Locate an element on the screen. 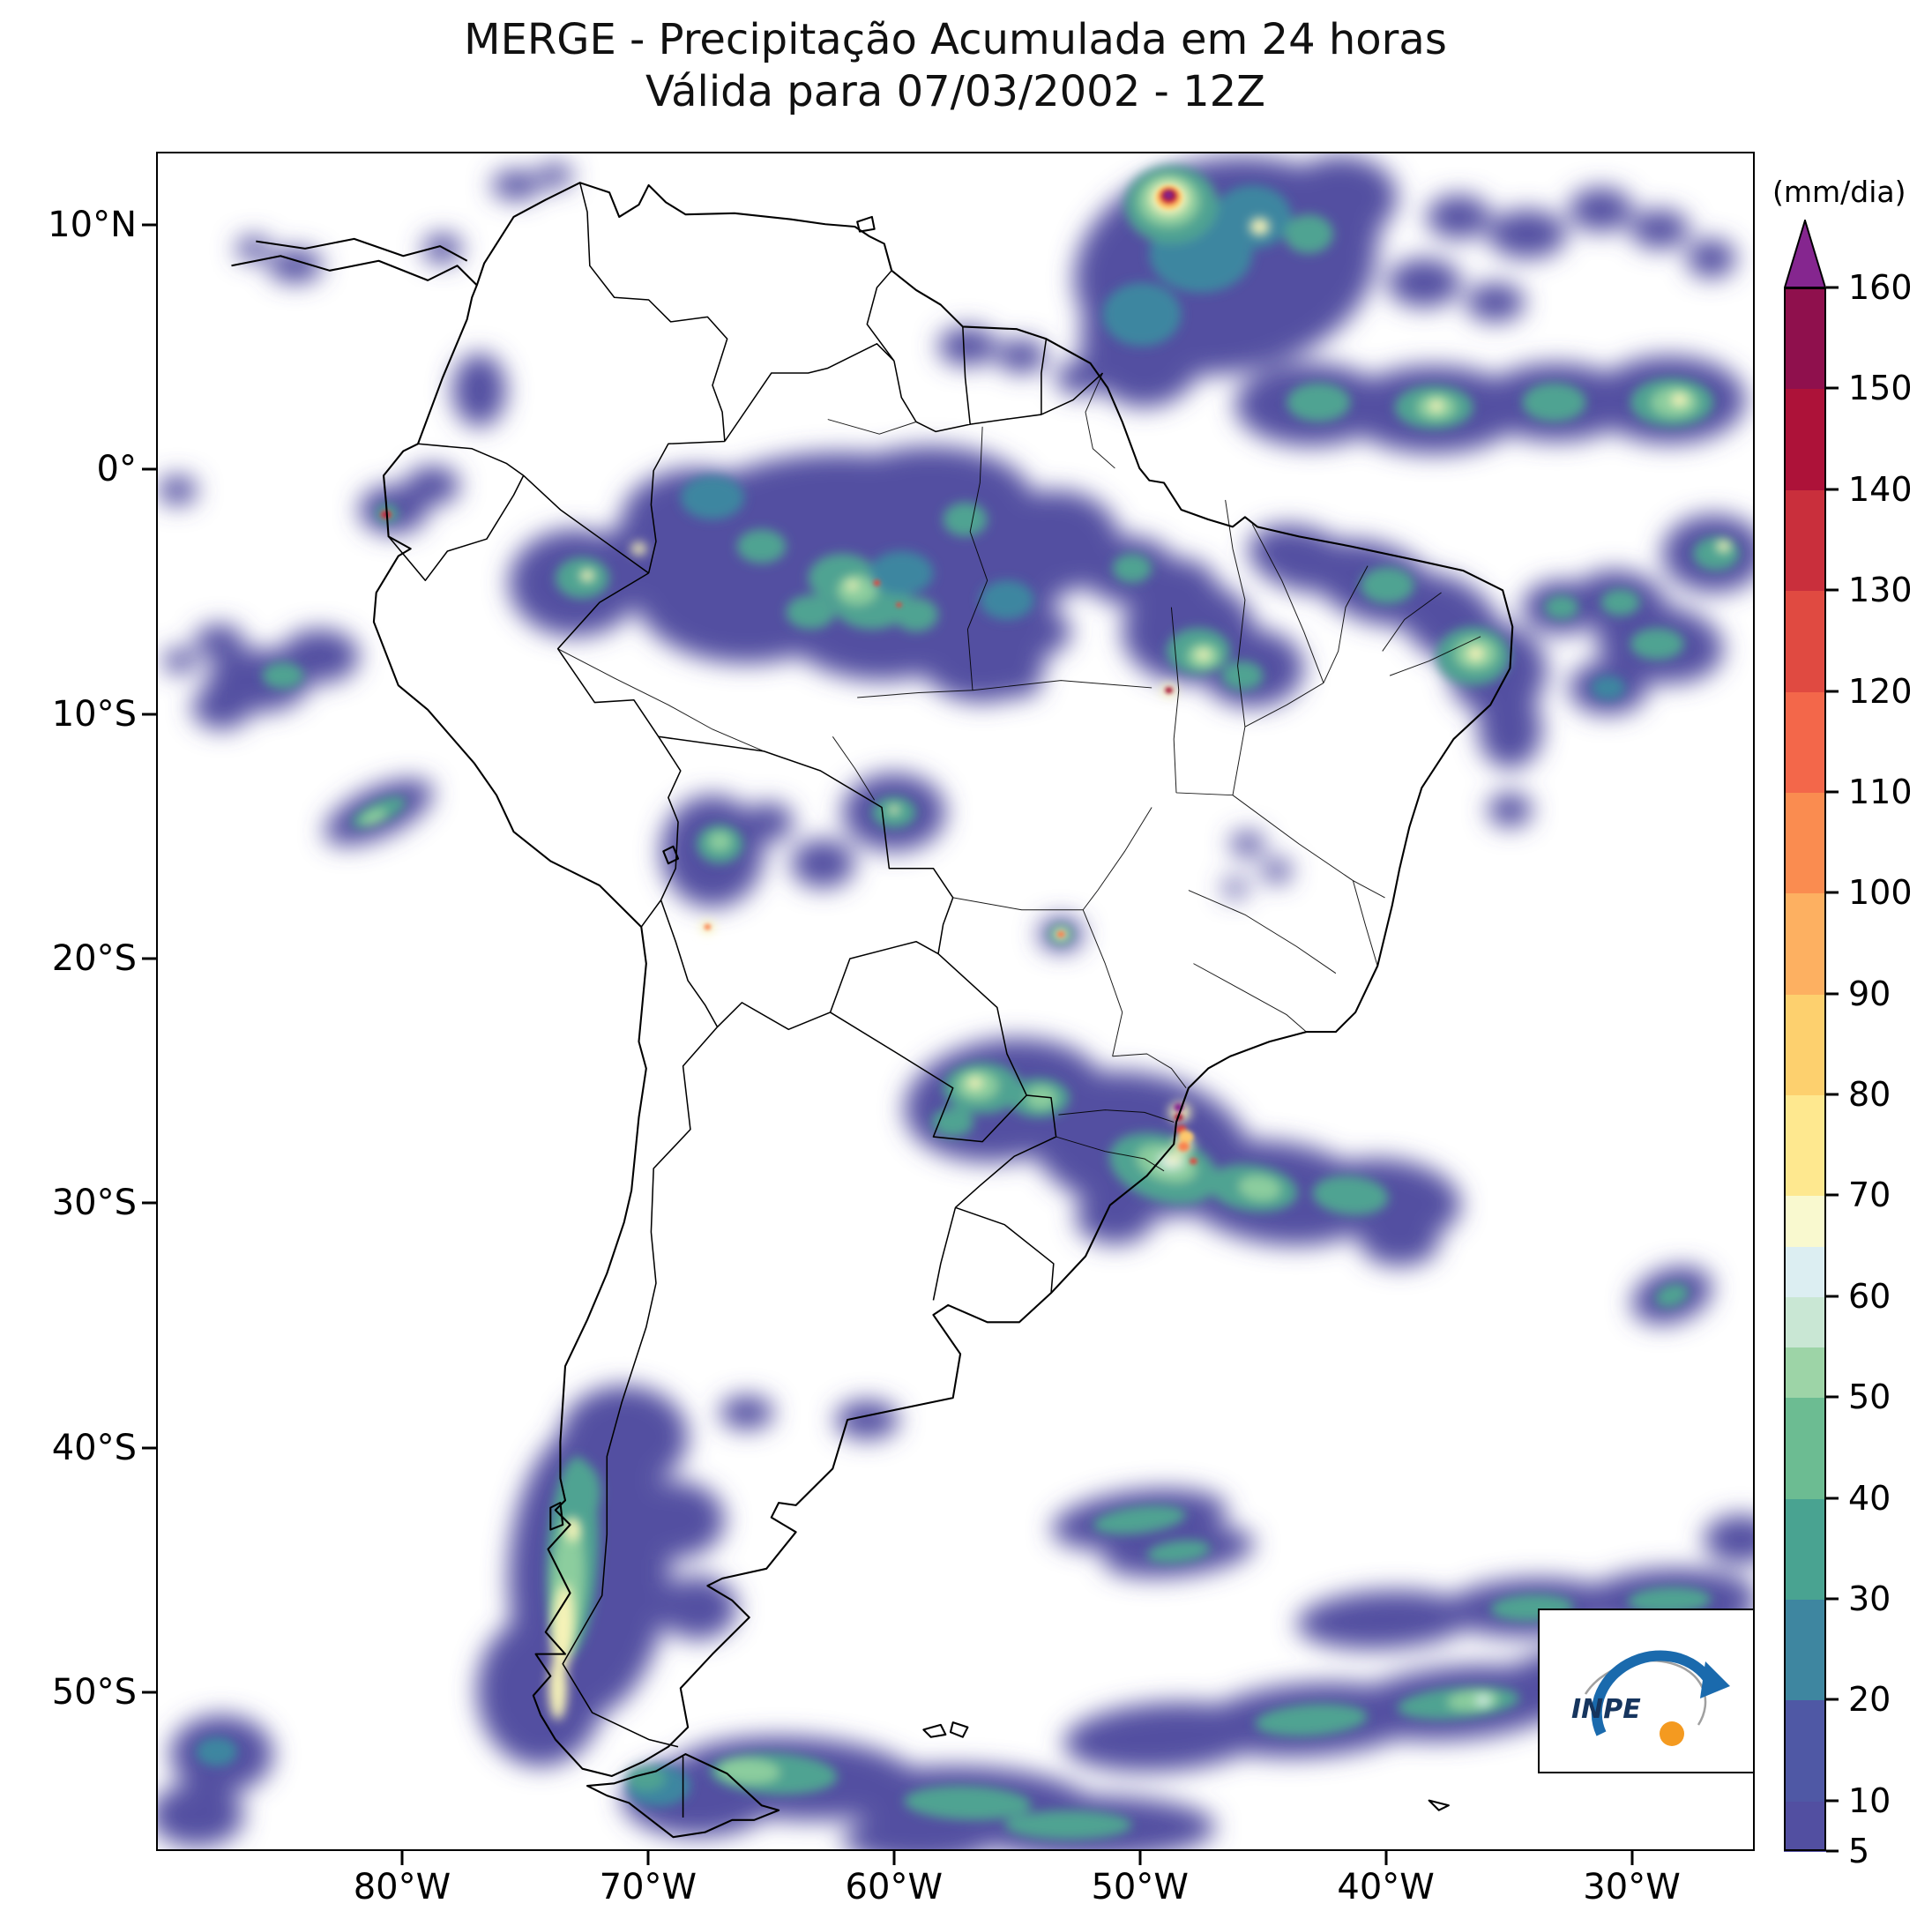 This screenshot has height=1911, width=1932. colorbar-over-arrow is located at coordinates (1805, 254).